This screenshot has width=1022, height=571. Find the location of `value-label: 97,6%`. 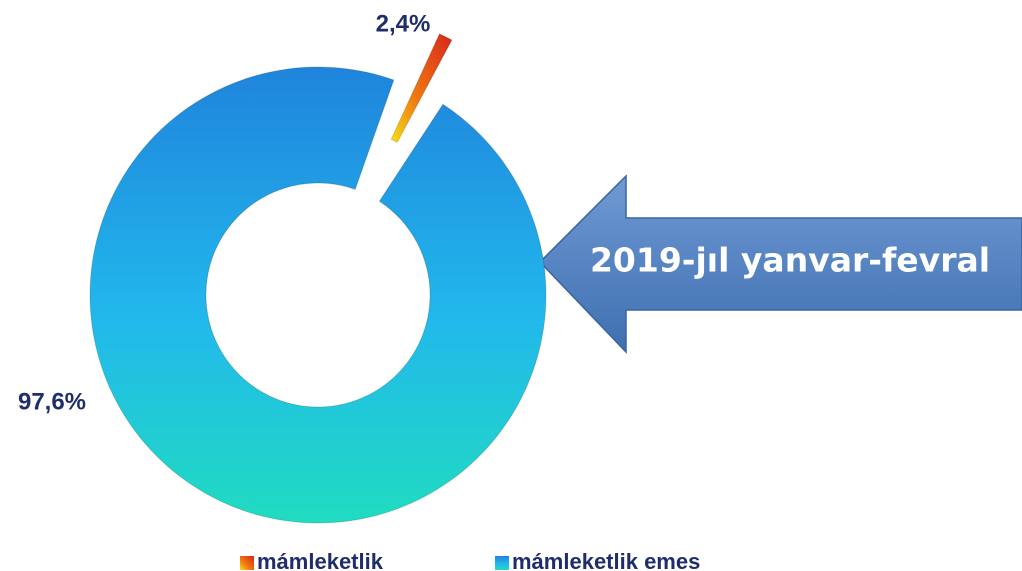

value-label: 97,6% is located at coordinates (52, 401).